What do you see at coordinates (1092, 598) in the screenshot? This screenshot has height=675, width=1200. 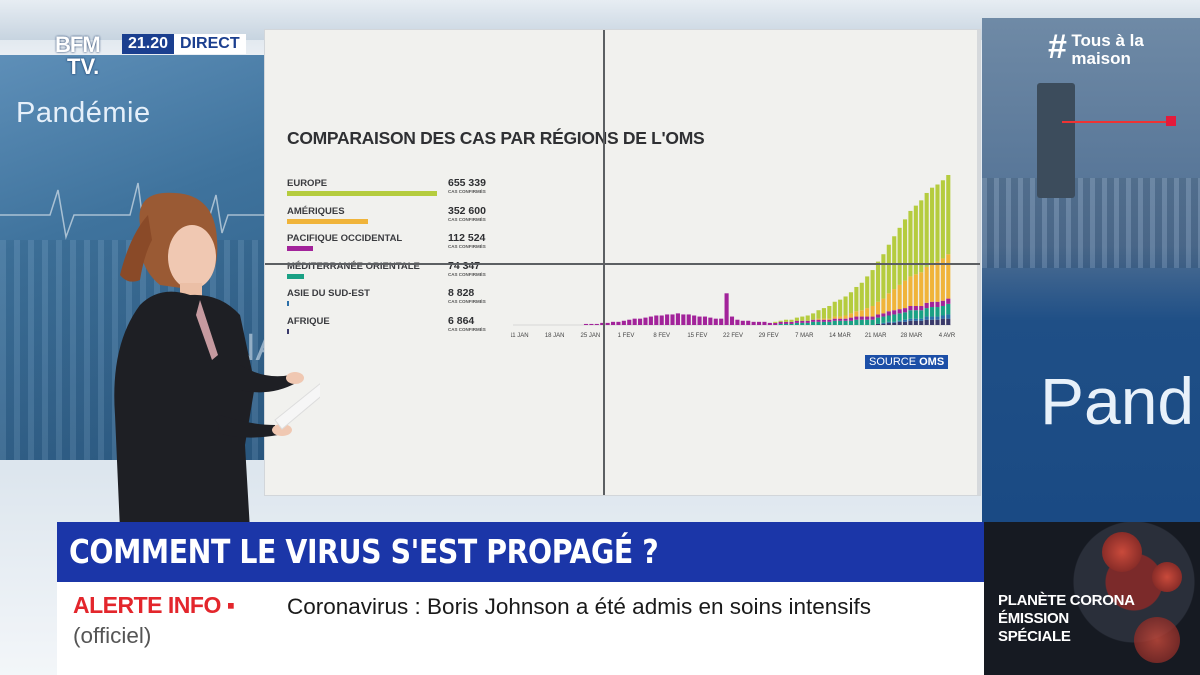 I see `program-promo: PLANÈTE CORONA ÉMISSION SPÉCIALE` at bounding box center [1092, 598].